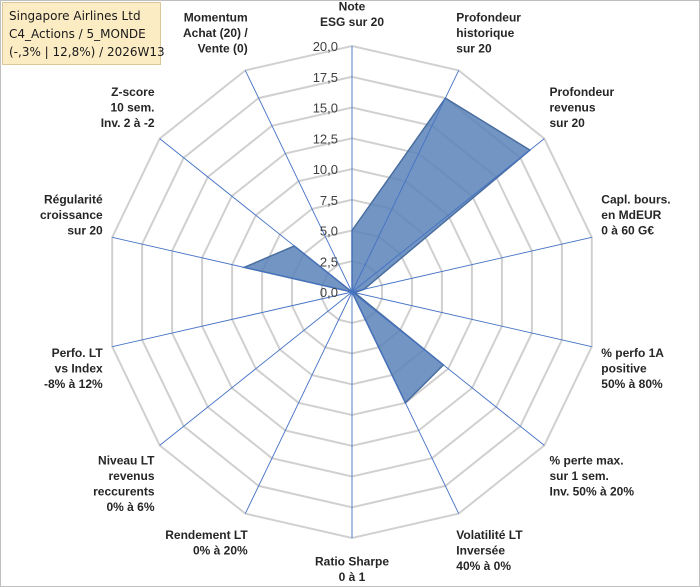  I want to click on tick-label-5: 12,5, so click(325, 138).